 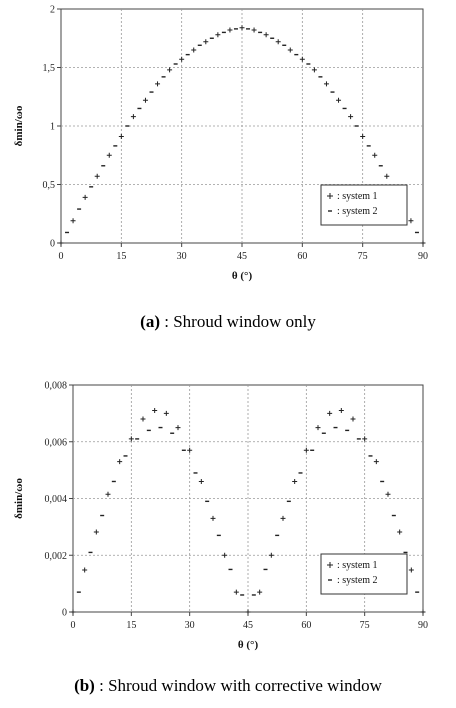 I want to click on y-axis-label: δmin/ωo, so click(x=19, y=498).